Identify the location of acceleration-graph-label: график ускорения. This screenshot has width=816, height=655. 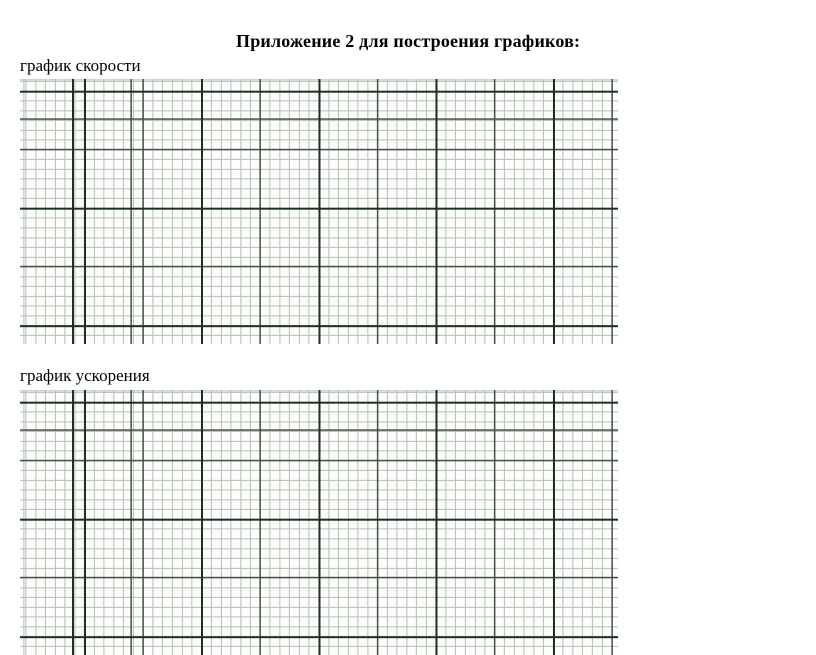
(85, 375).